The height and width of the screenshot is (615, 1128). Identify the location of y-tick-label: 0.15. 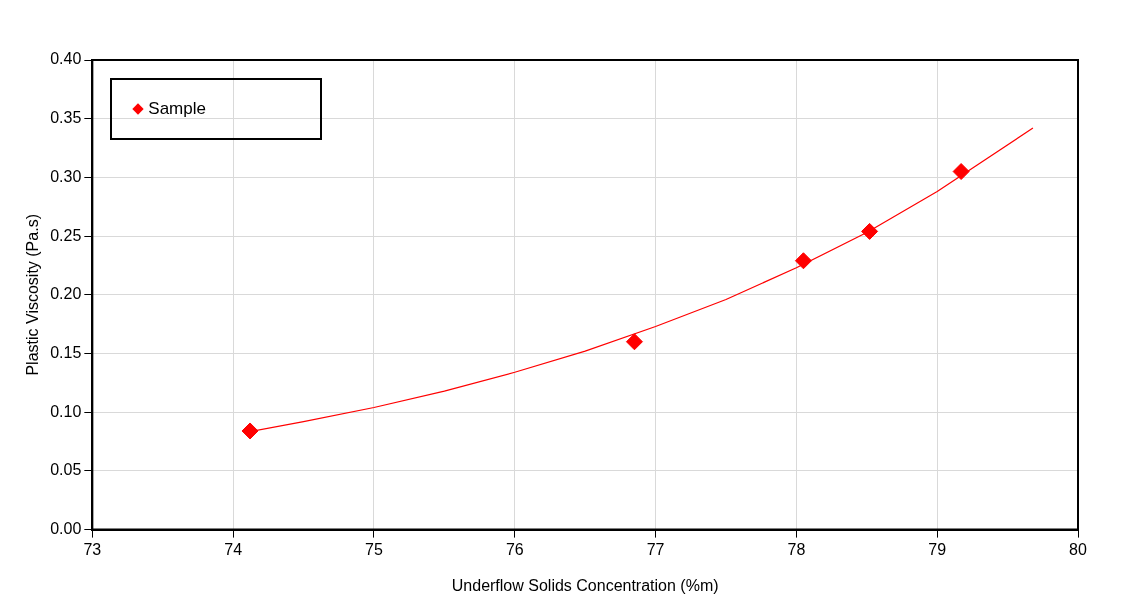
(66, 352).